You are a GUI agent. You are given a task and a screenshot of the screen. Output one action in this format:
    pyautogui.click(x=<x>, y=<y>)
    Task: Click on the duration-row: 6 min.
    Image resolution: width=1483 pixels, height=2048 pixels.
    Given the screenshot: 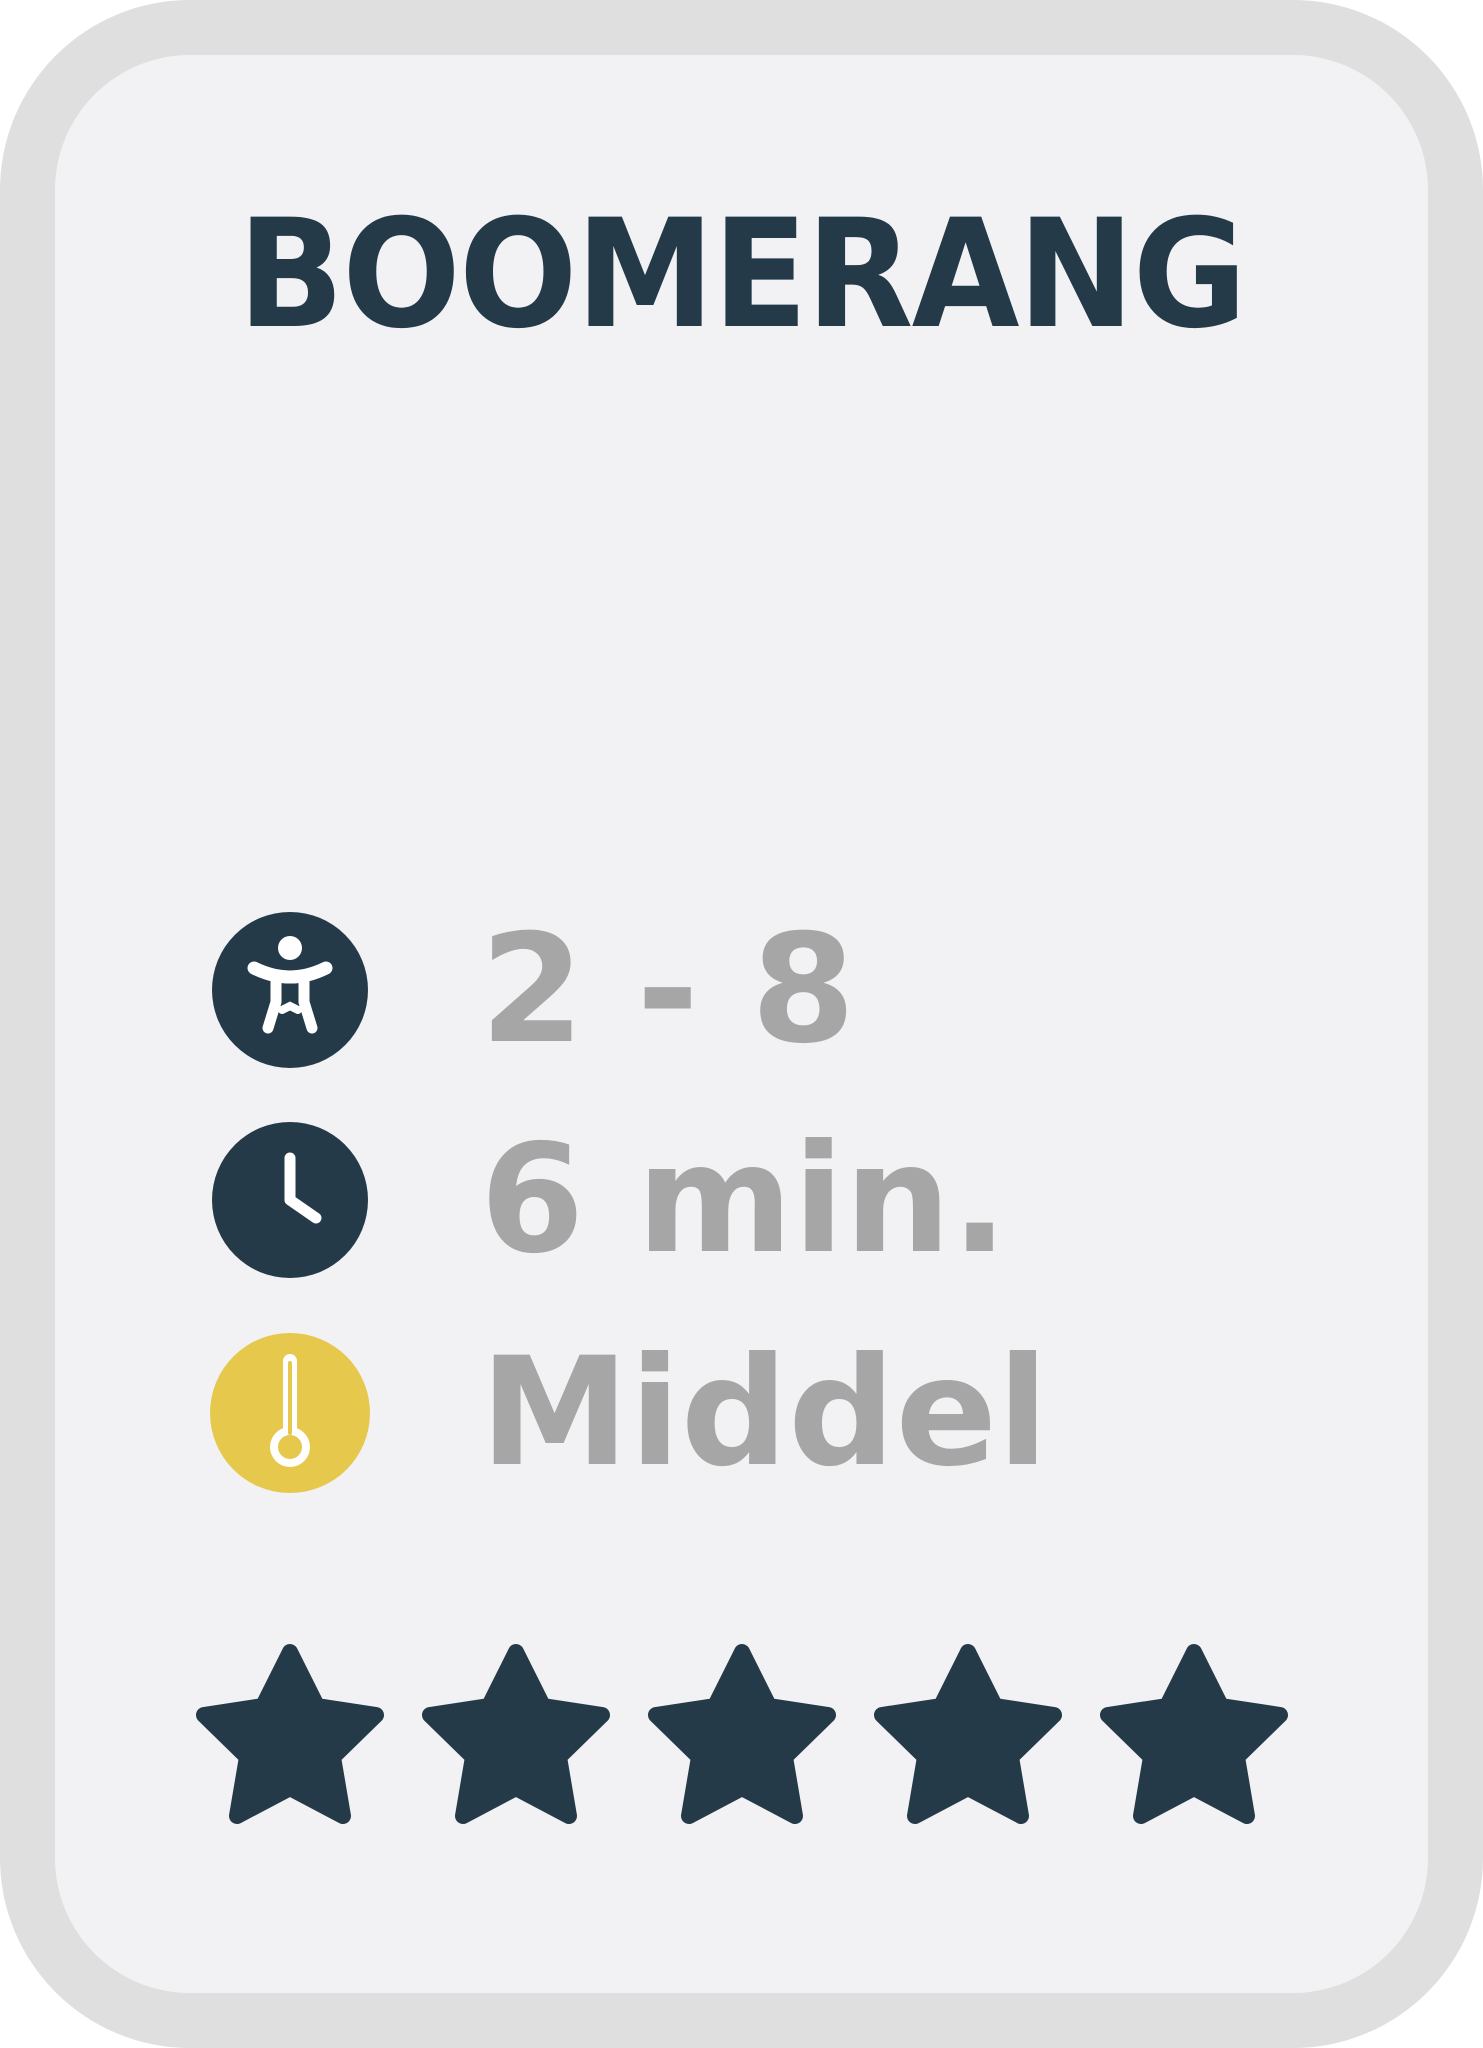 What is the action you would take?
    pyautogui.click(x=760, y=1200)
    